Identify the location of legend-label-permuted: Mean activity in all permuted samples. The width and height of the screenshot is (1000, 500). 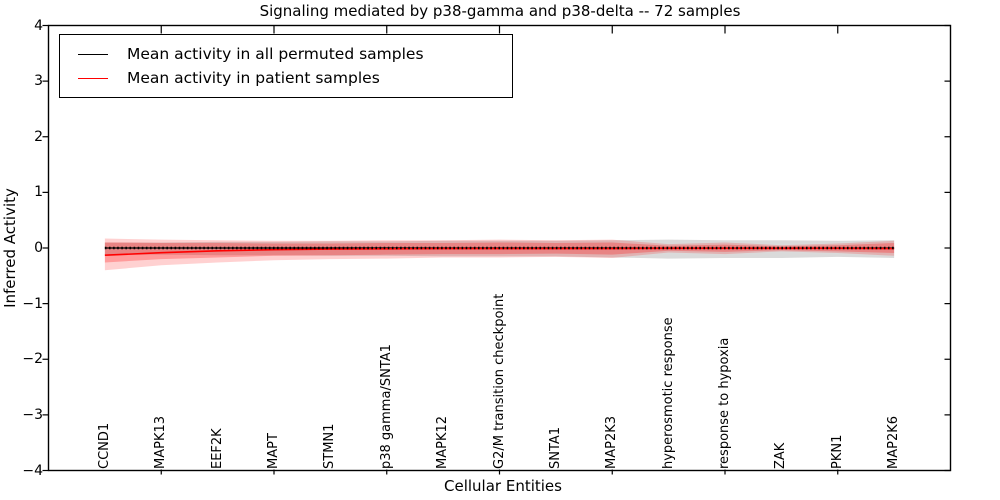
(275, 53).